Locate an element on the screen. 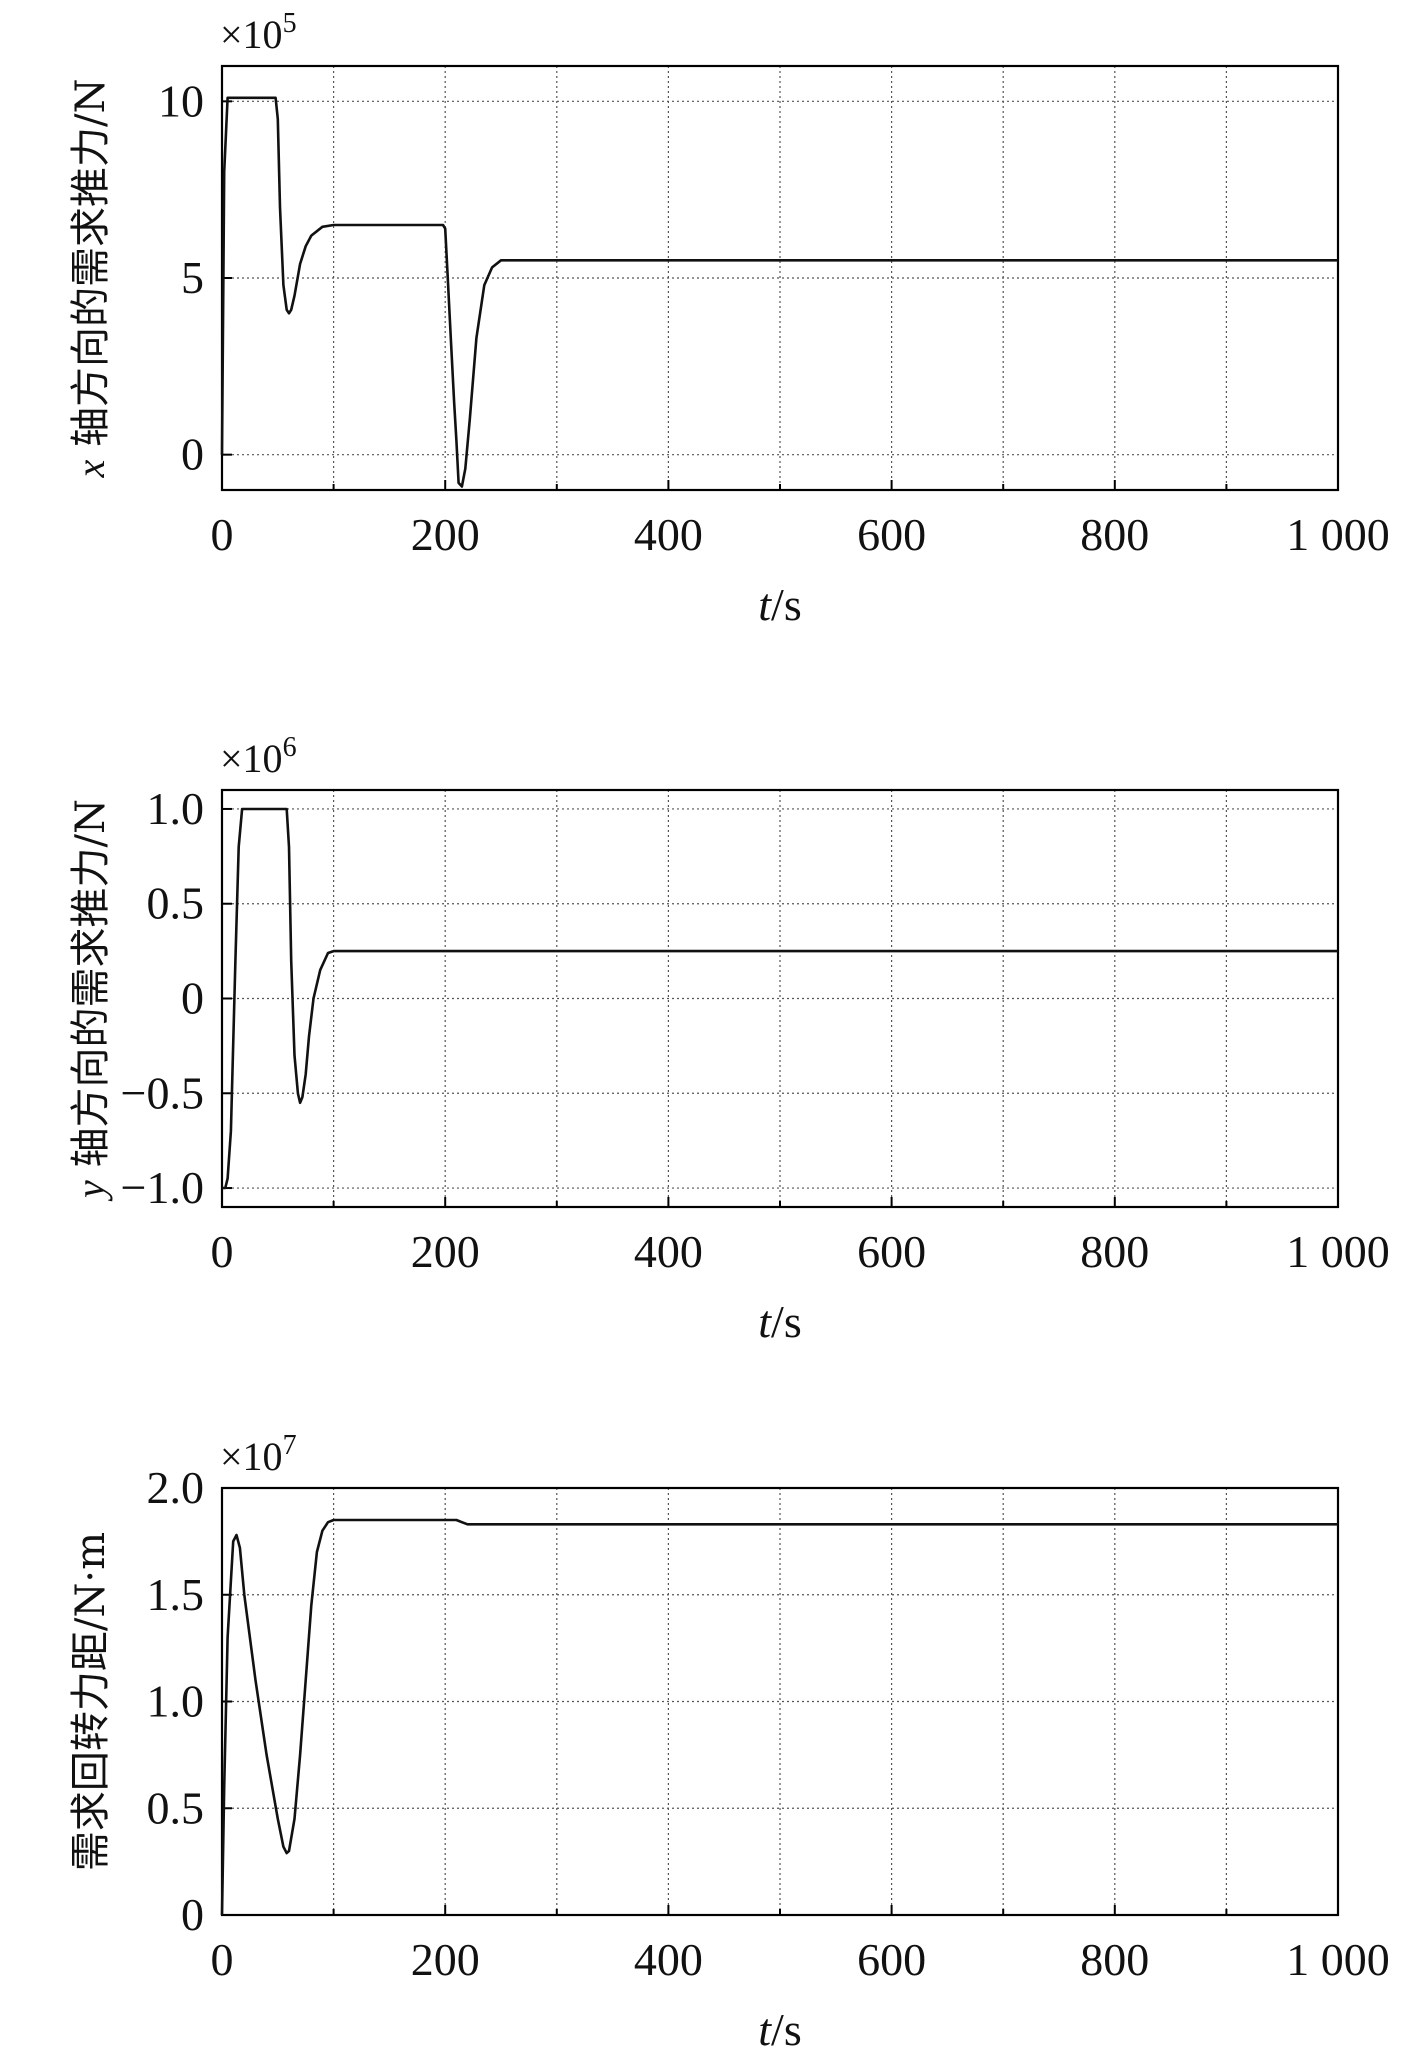  axis-multiplier: ×10⁶ is located at coordinates (258, 756).